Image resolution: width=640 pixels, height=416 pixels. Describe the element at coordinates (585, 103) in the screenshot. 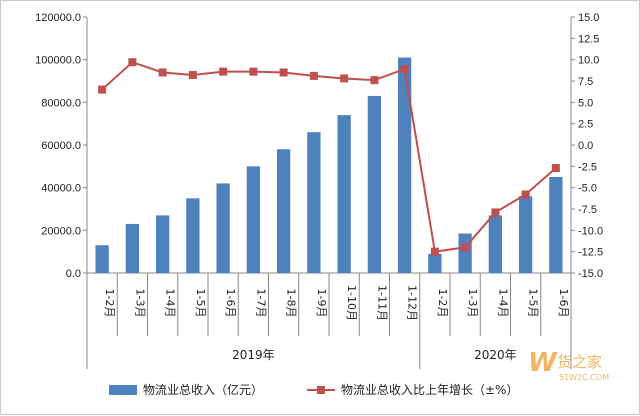

I see `right-tick-label: 5.0` at that location.